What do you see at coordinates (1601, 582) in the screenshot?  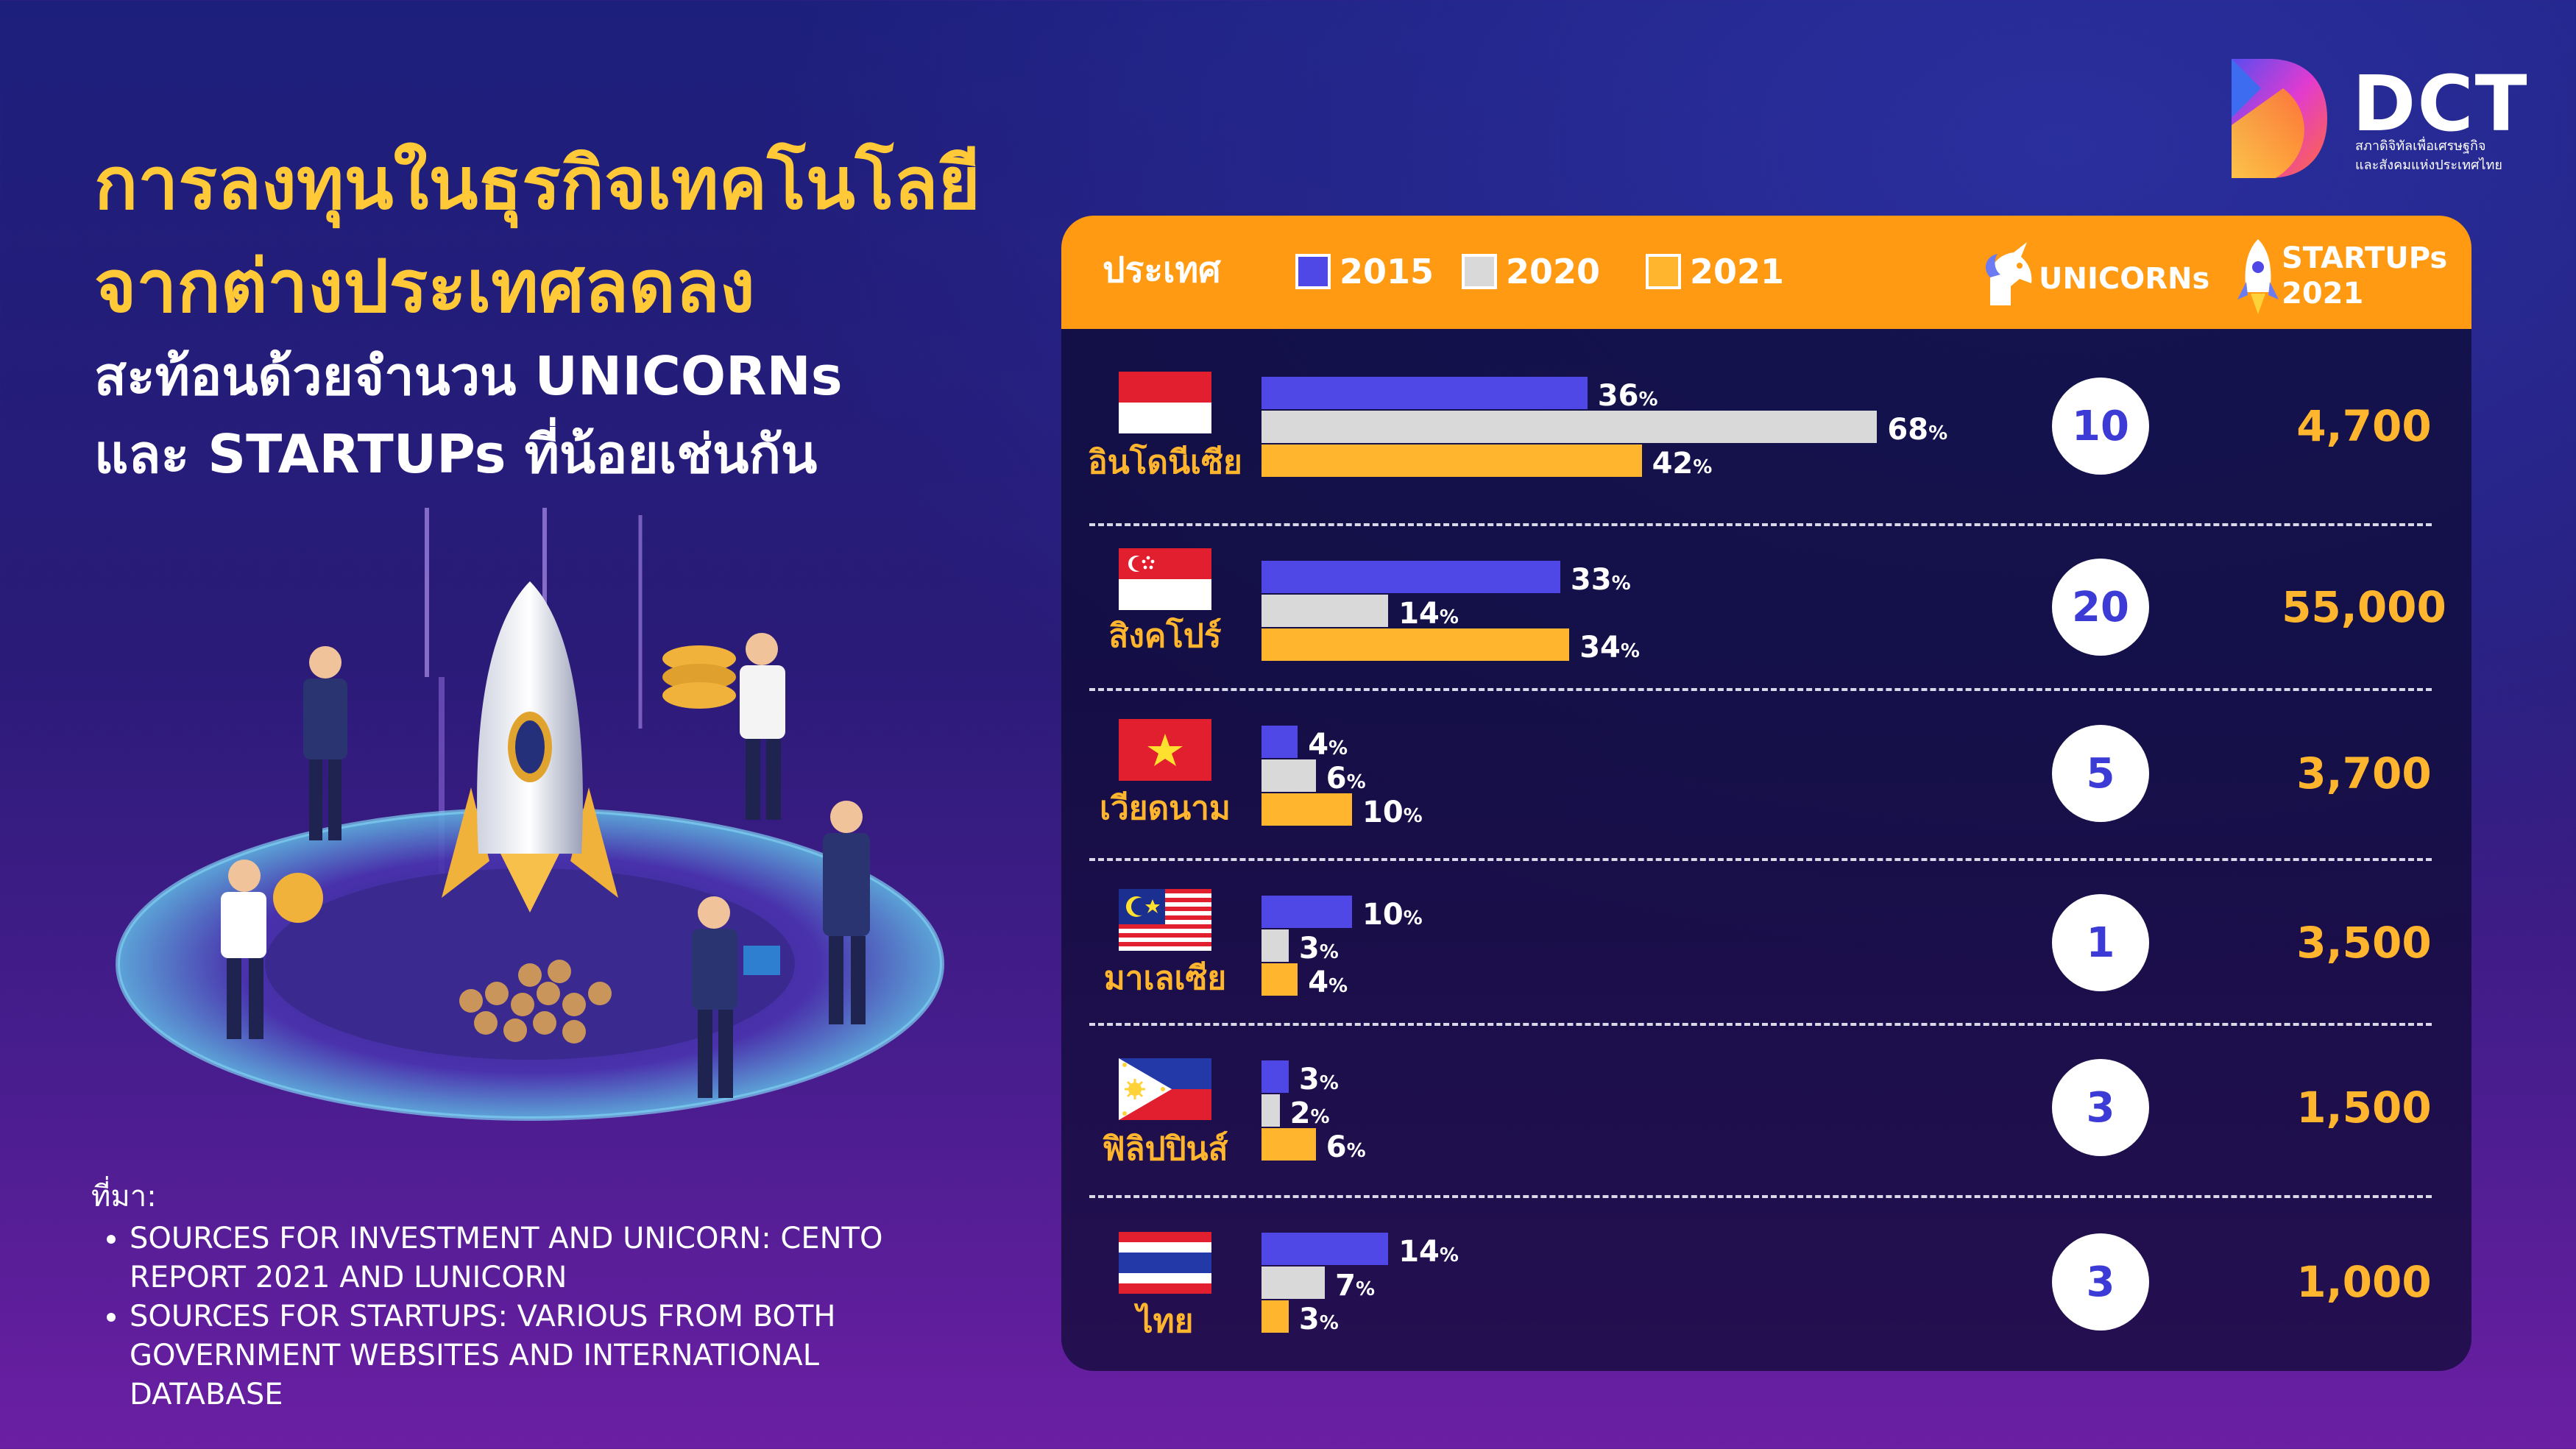 I see `bar-value-label: 33%` at bounding box center [1601, 582].